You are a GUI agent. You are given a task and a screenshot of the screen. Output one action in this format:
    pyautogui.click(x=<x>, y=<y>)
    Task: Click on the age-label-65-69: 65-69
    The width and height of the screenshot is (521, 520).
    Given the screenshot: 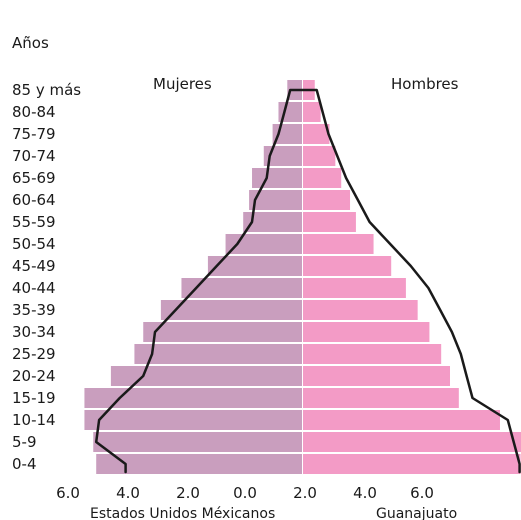 What is the action you would take?
    pyautogui.click(x=34, y=178)
    